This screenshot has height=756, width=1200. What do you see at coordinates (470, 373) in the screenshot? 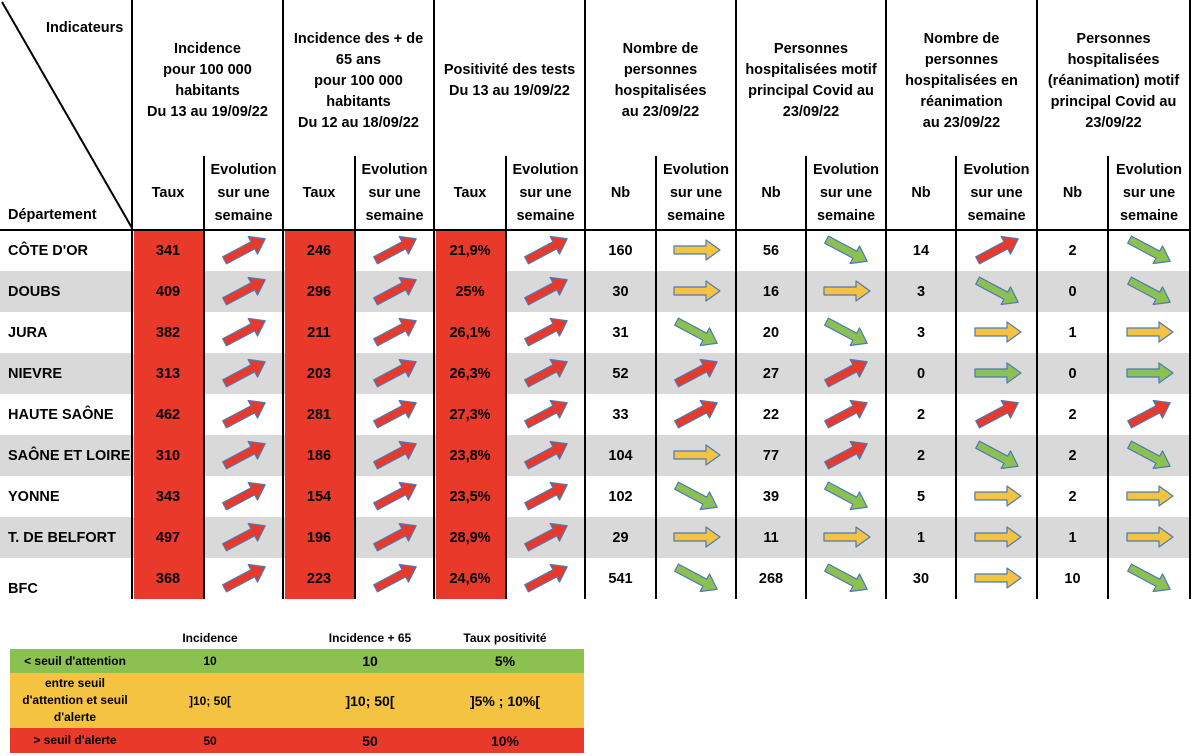
I see `indicator-value: 26,3%` at bounding box center [470, 373].